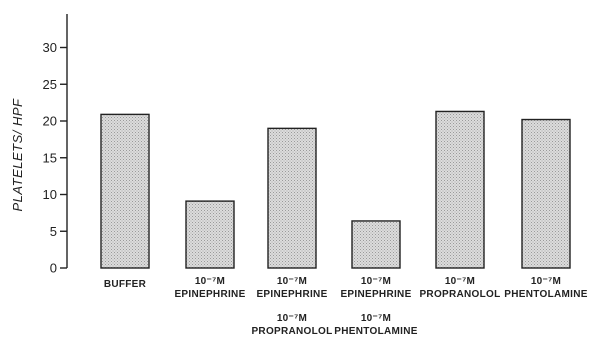 This screenshot has height=340, width=589. Describe the element at coordinates (53, 231) in the screenshot. I see `y-tick-label: 5` at that location.